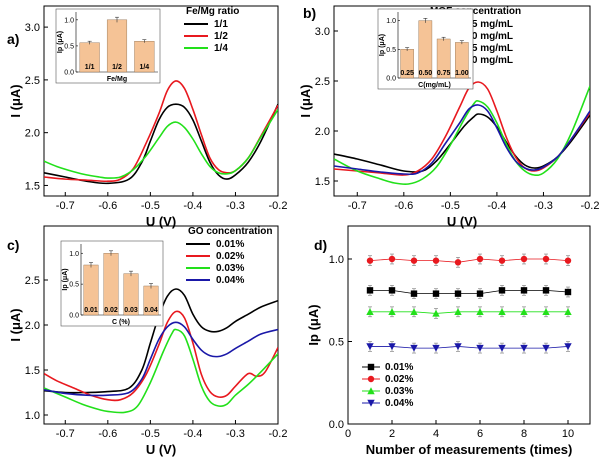 The width and height of the screenshot is (602, 465). I want to click on y-tick-label: 0.5, so click(336, 343).